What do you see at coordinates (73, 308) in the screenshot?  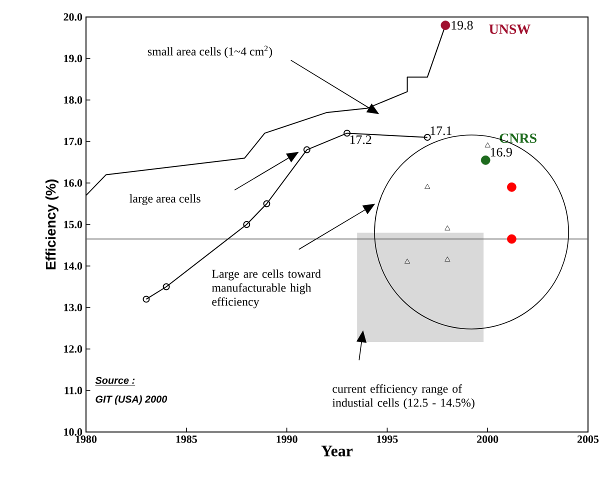 I see `y-tick-label: 13.0` at bounding box center [73, 308].